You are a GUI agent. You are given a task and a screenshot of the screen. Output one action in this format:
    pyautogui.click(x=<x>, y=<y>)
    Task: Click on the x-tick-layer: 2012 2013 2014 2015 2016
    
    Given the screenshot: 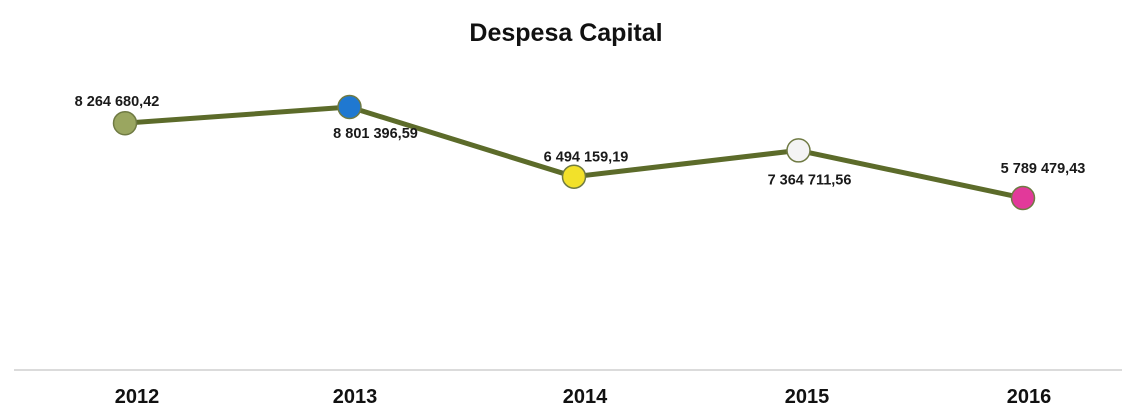 What is the action you would take?
    pyautogui.click(x=583, y=396)
    